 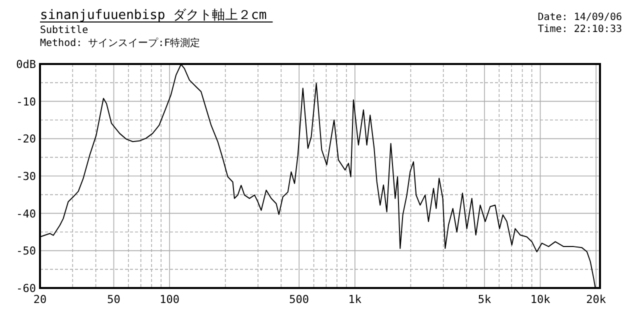 I want to click on y-tick-label: -20, so click(x=26, y=139).